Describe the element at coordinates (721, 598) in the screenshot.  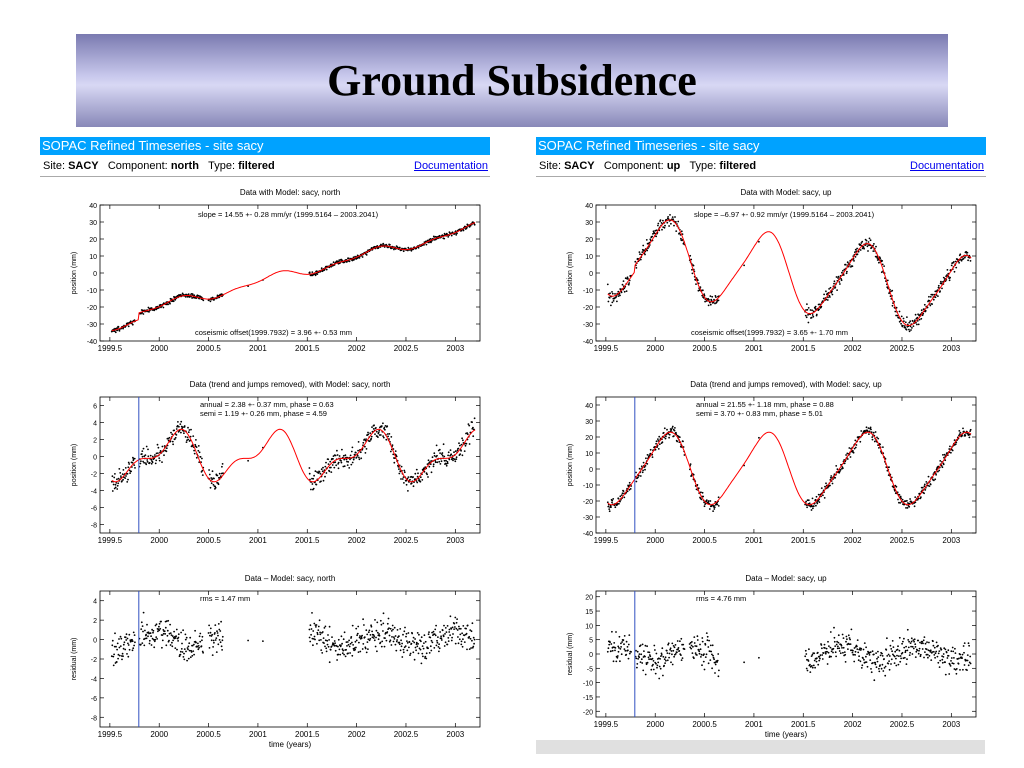
I see `chart-annotation: rms = 4.76 mm` at that location.